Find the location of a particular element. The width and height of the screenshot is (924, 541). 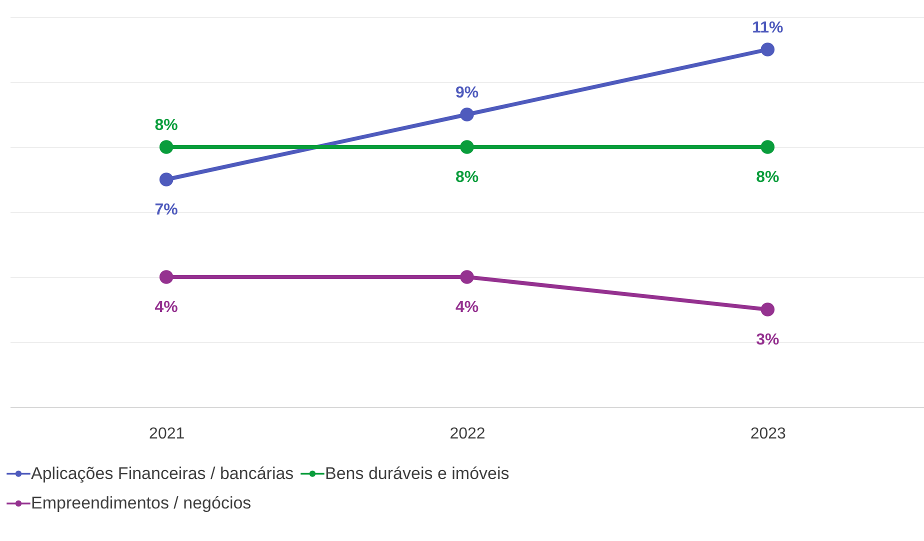

legend-label: Empreendimentos / negócios is located at coordinates (141, 503).